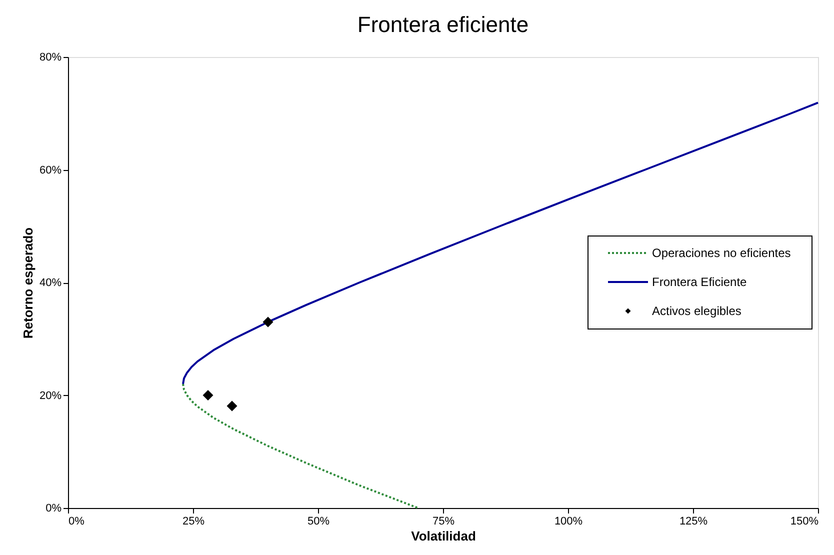  I want to click on x-axis-title: Volatilidad, so click(443, 536).